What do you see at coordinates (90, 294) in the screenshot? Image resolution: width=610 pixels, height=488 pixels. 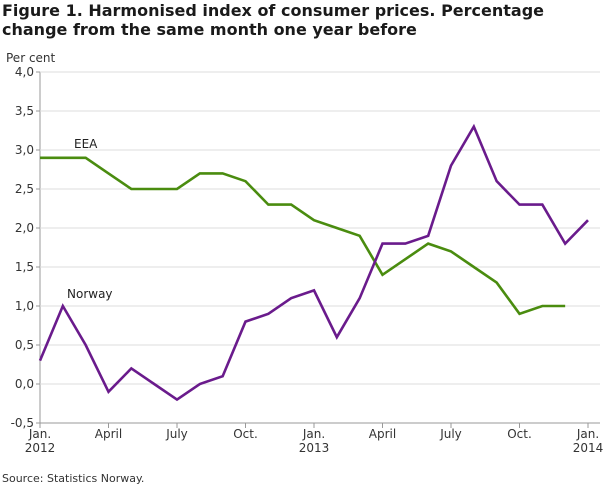 I see `series-label-norway: Norway` at bounding box center [90, 294].